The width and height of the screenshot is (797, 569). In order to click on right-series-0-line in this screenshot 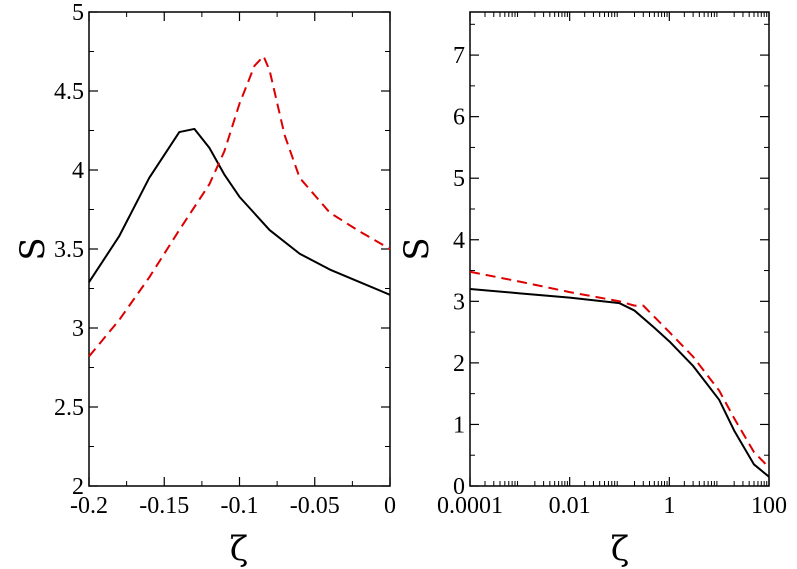, I will do `click(619, 383)`.